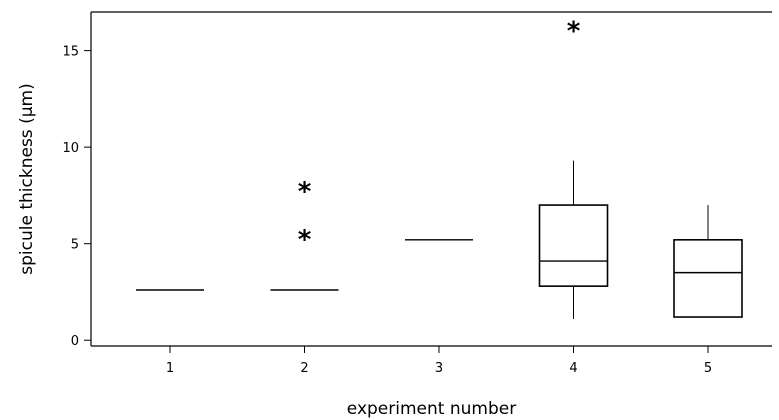  Describe the element at coordinates (70, 52) in the screenshot. I see `y-tick-label: 15` at that location.